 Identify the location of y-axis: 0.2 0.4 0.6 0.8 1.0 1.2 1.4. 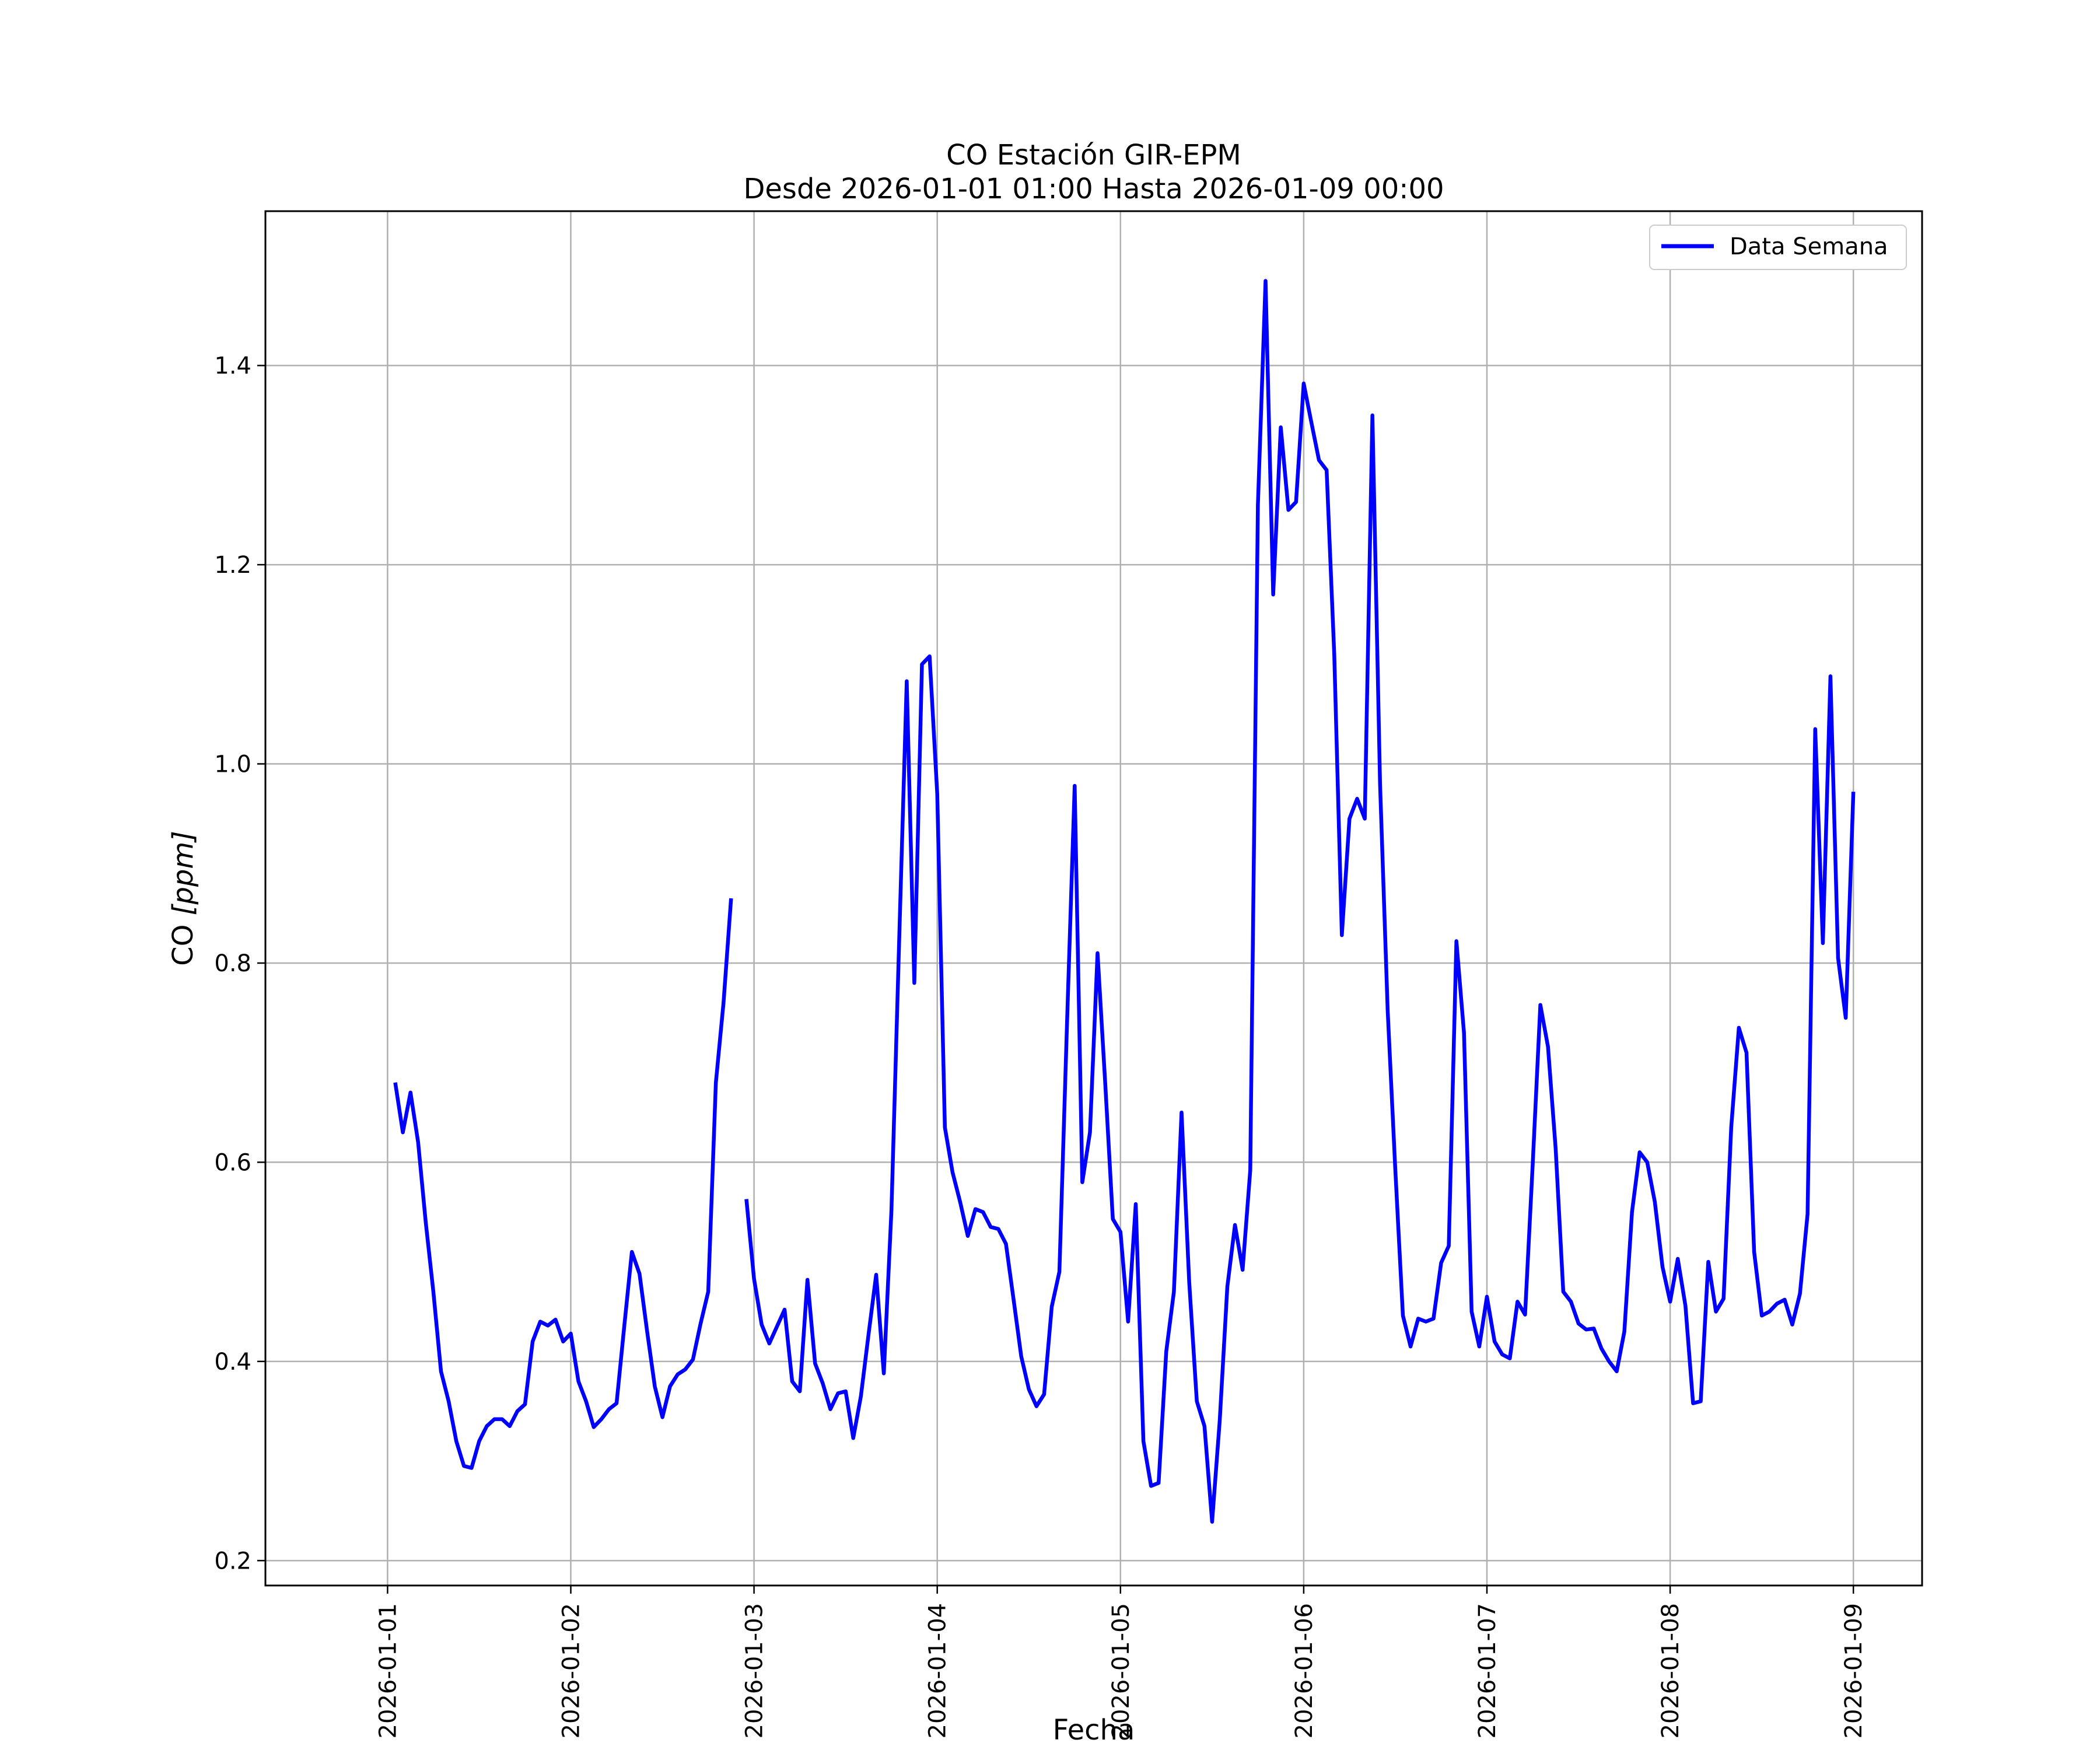
(239, 963).